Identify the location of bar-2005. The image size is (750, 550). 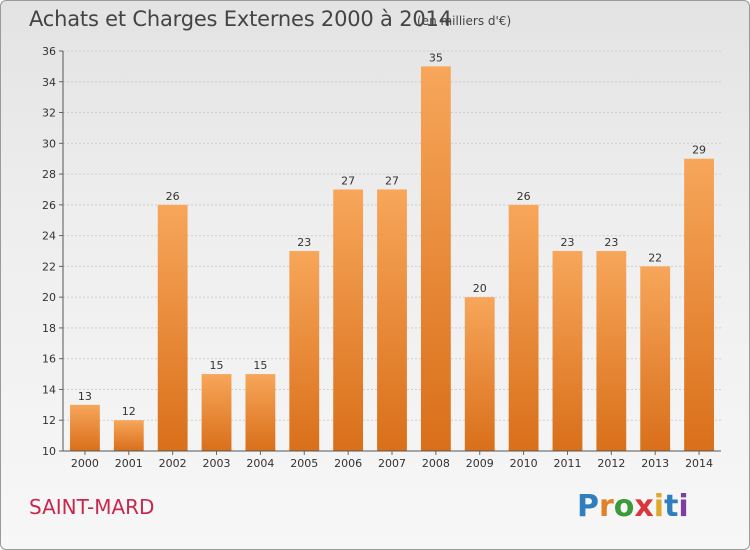
(304, 351).